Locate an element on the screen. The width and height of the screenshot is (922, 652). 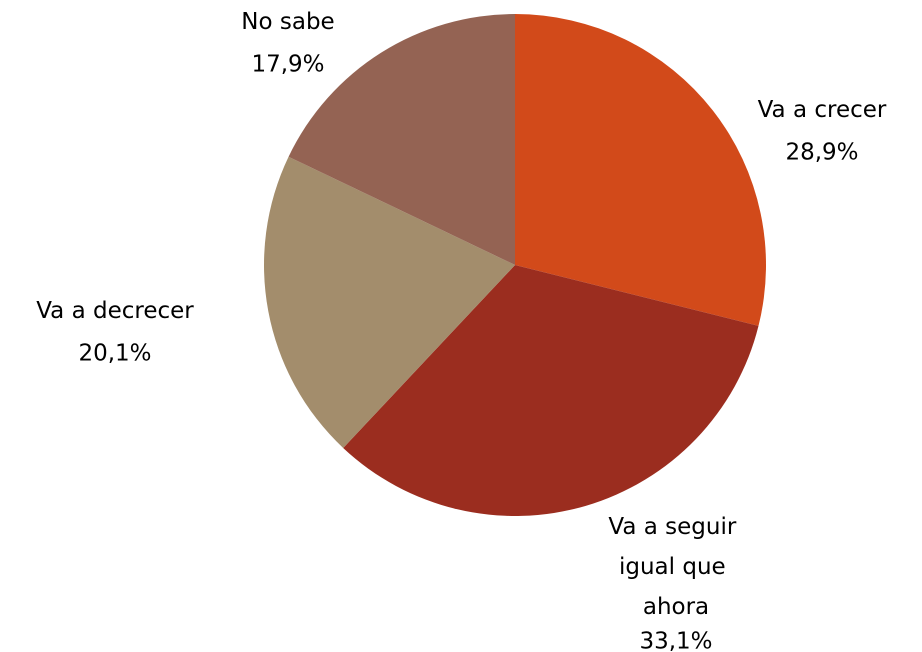
slice-value-label: 33,1% is located at coordinates (675, 640).